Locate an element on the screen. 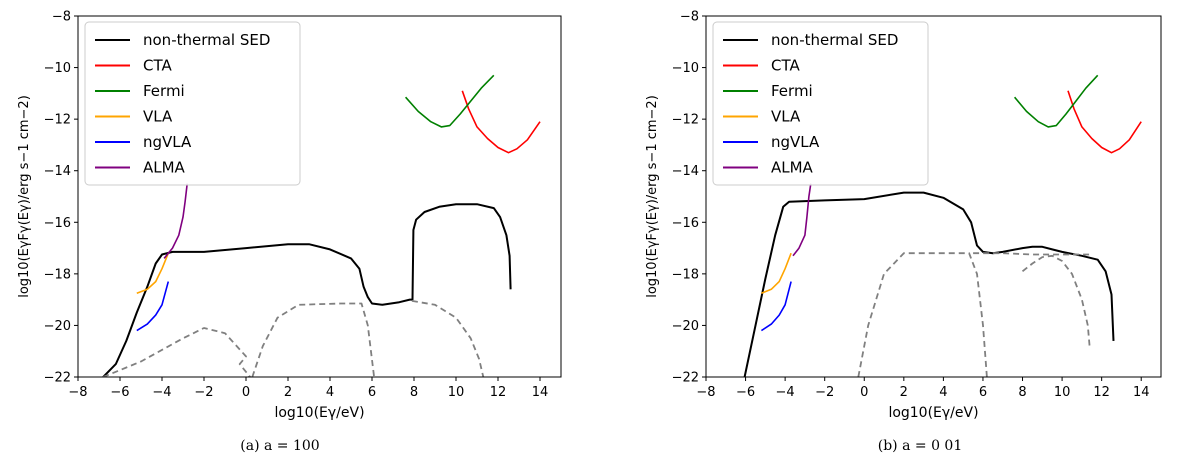 The width and height of the screenshot is (1200, 465). panel-caption: (a) a = 100 is located at coordinates (279, 446).